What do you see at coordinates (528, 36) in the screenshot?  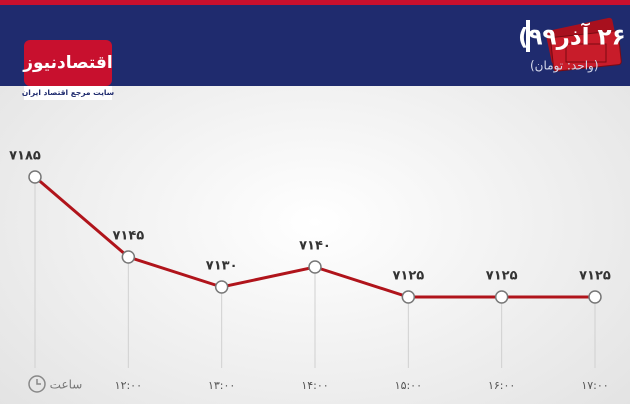 I see `title-bar` at bounding box center [528, 36].